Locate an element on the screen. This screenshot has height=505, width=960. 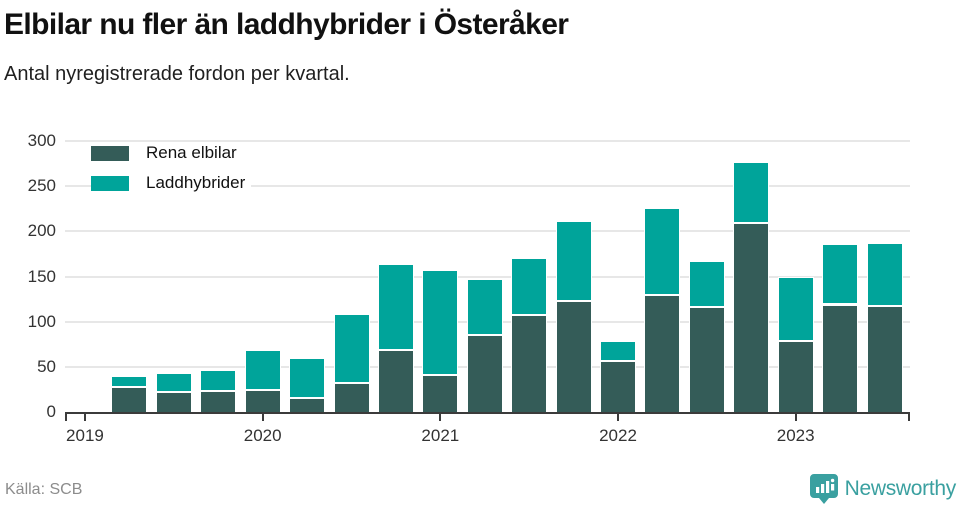
y-tick-label: 100 is located at coordinates (41, 321).